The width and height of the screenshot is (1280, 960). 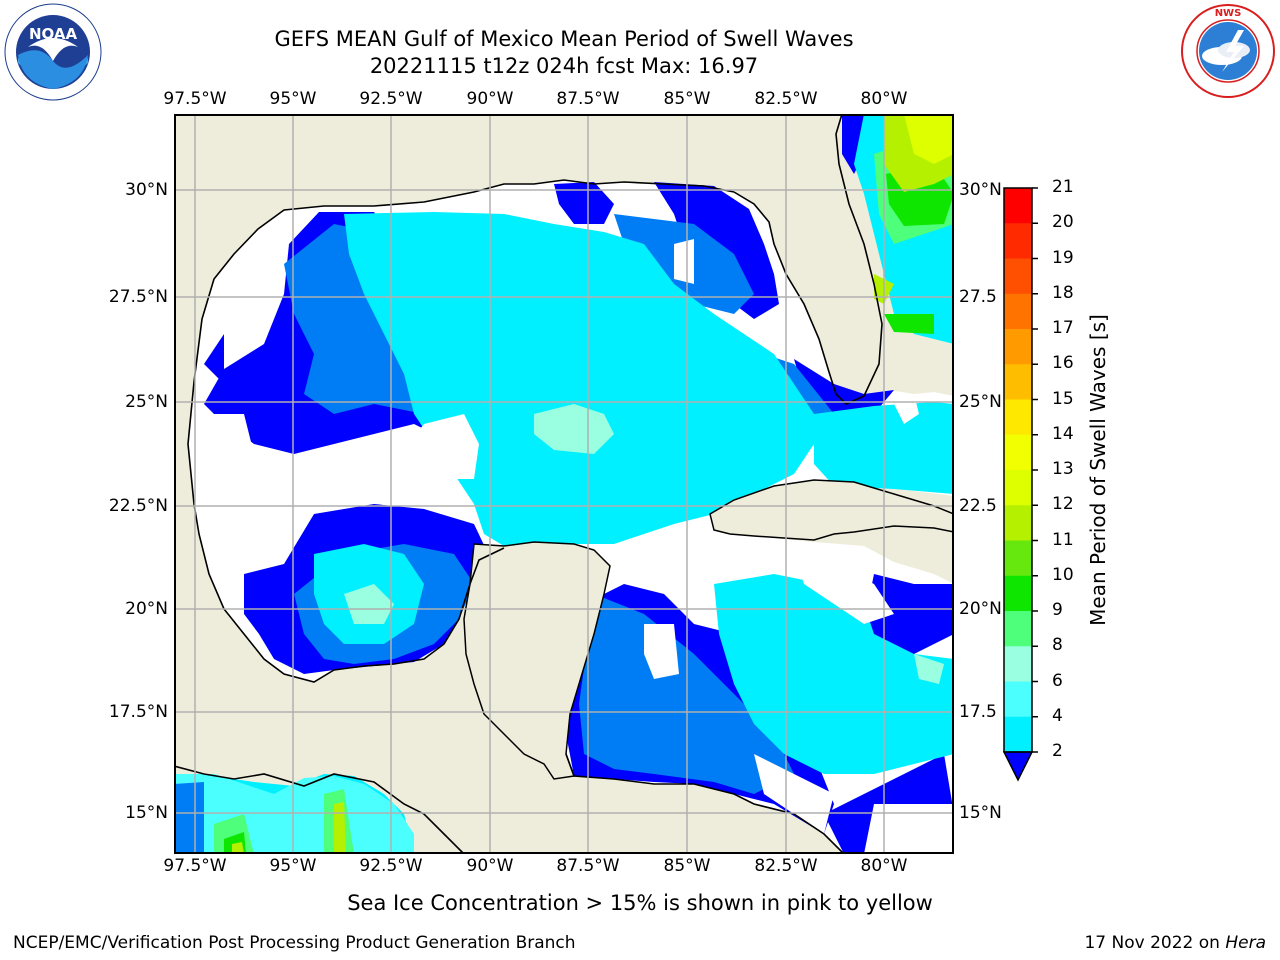 What do you see at coordinates (1057, 715) in the screenshot?
I see `colorbar-tick-label: 4` at bounding box center [1057, 715].